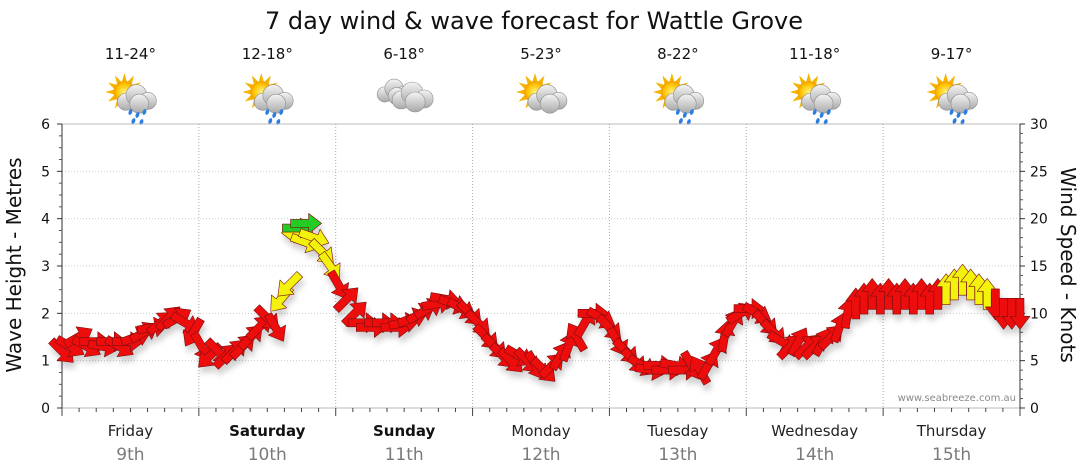 This screenshot has width=1080, height=475. I want to click on day-headers: 11-24° 12-18° 6-18° 5-23° 8-22° 11-18° 9-17°, so click(541, 85).